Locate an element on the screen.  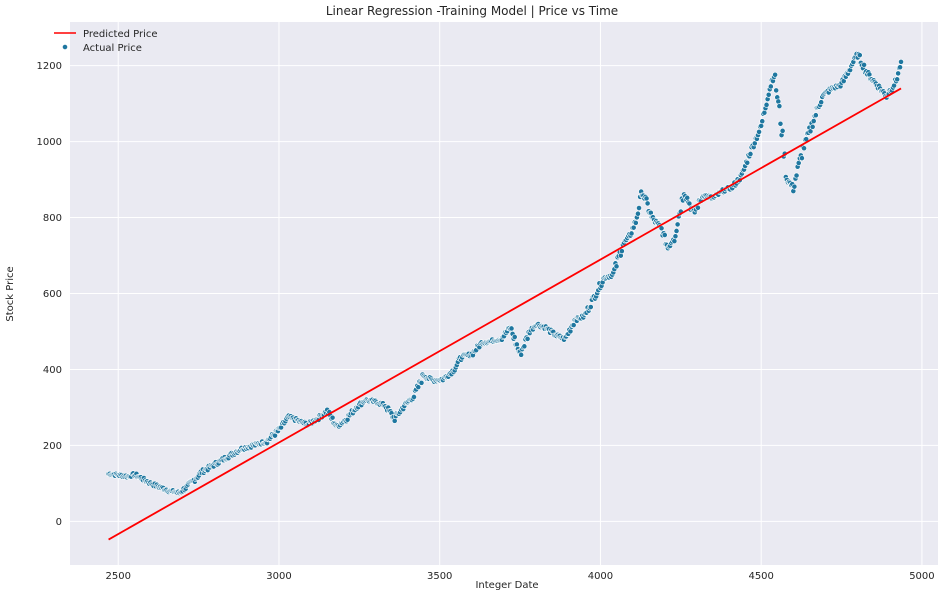
x-tick-label: 3000 is located at coordinates (278, 576).